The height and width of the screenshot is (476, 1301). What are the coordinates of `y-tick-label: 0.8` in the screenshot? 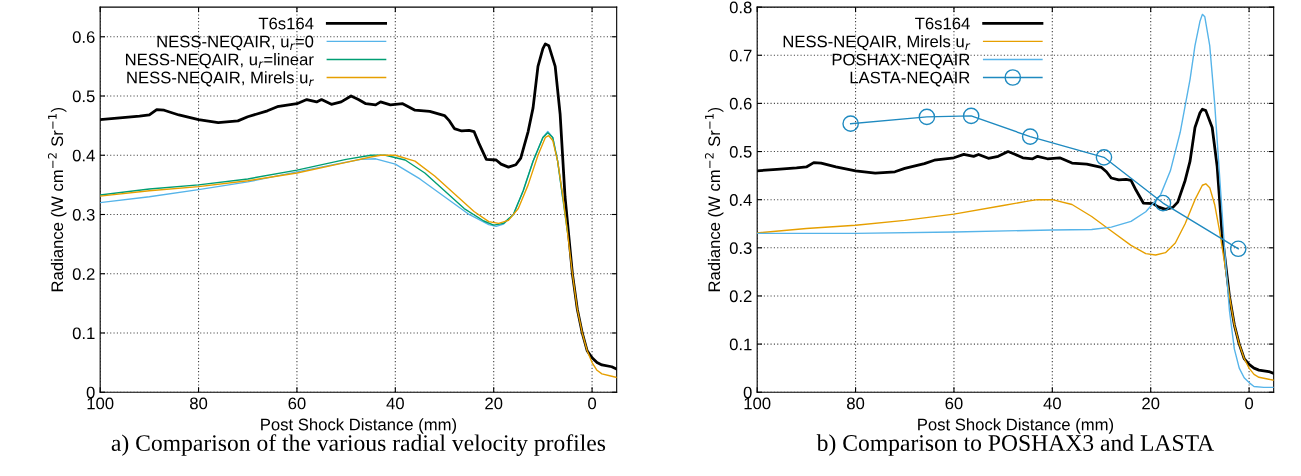 It's located at (740, 7).